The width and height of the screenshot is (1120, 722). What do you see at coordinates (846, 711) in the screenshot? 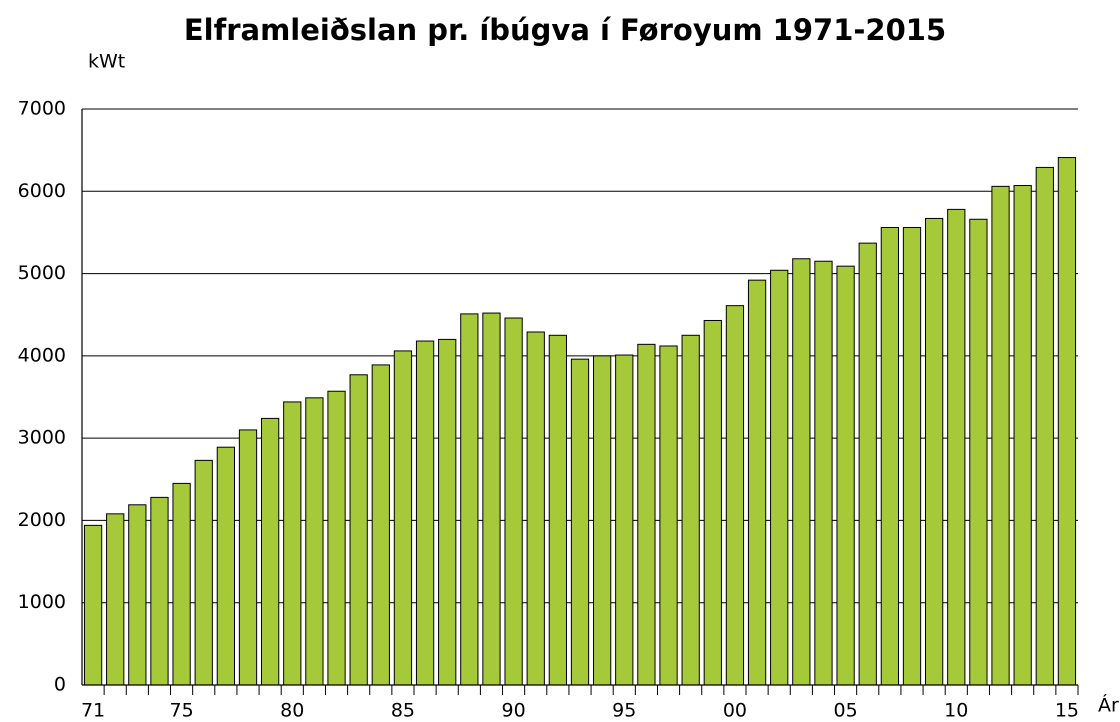
I see `x-tick-label: 05` at bounding box center [846, 711].